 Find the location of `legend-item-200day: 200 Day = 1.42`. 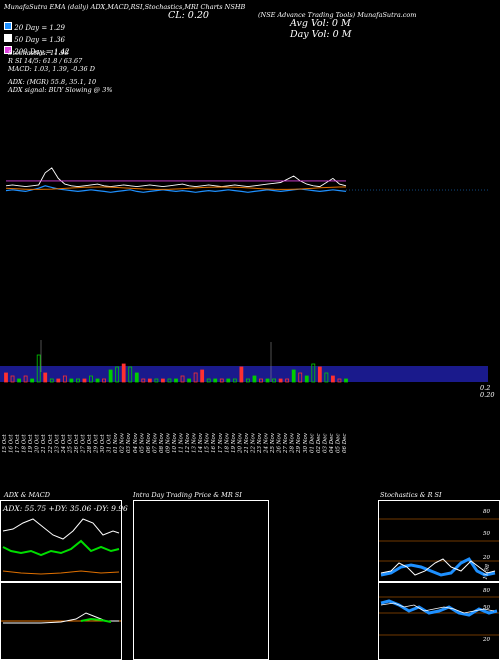

legend-item-200day: 200 Day = 1.42 is located at coordinates (36, 51).